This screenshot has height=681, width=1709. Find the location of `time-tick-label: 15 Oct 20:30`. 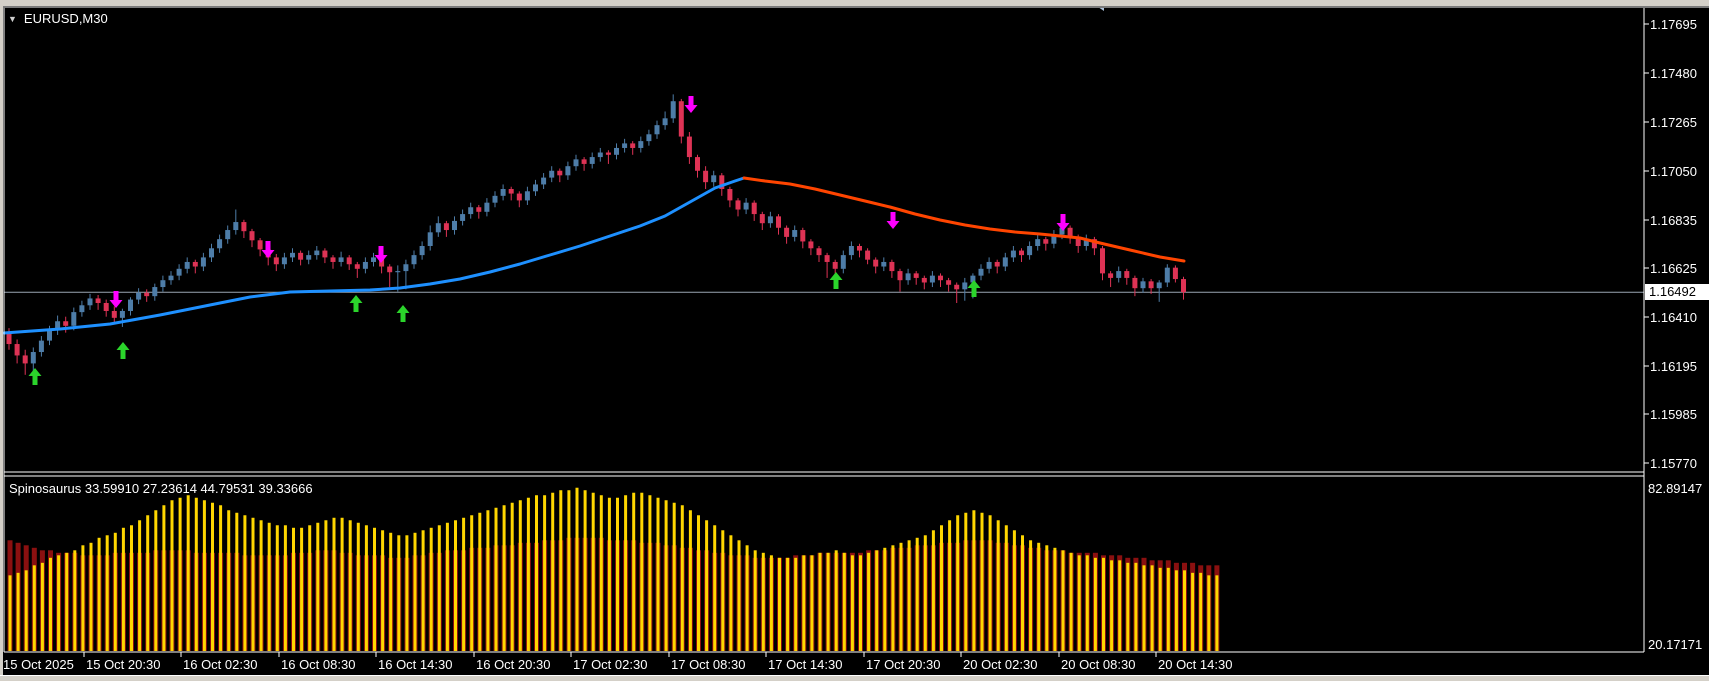

time-tick-label: 15 Oct 20:30 is located at coordinates (123, 664).